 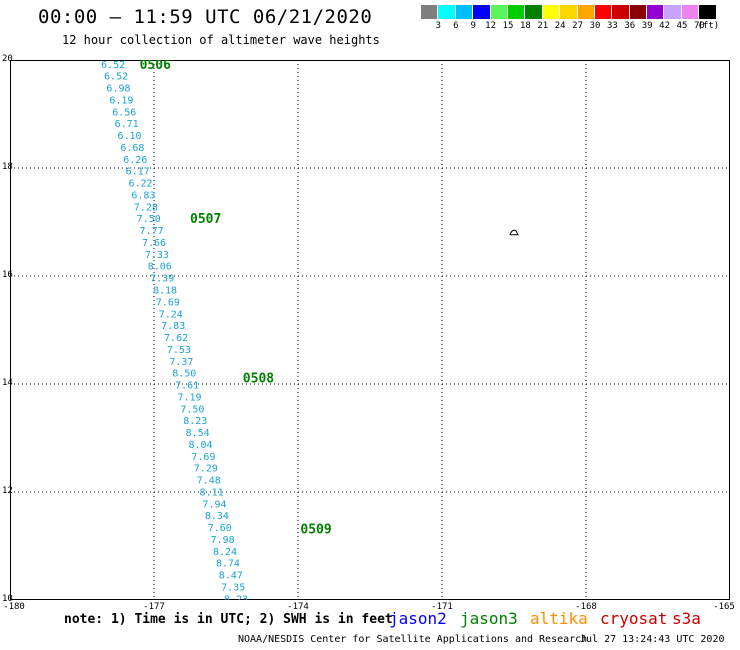 I want to click on swh-value: 6.26, so click(x=135, y=160).